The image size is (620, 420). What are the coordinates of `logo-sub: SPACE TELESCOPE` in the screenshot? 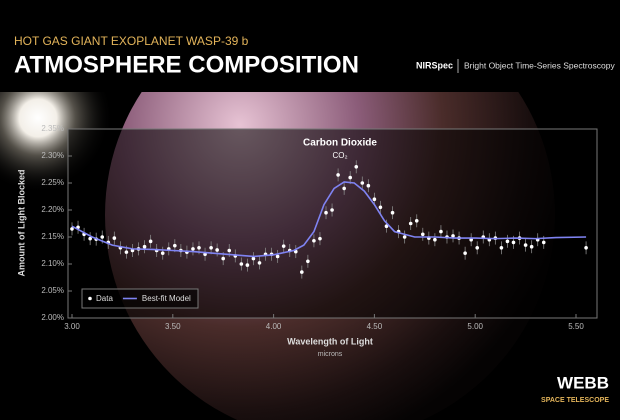 It's located at (575, 400).